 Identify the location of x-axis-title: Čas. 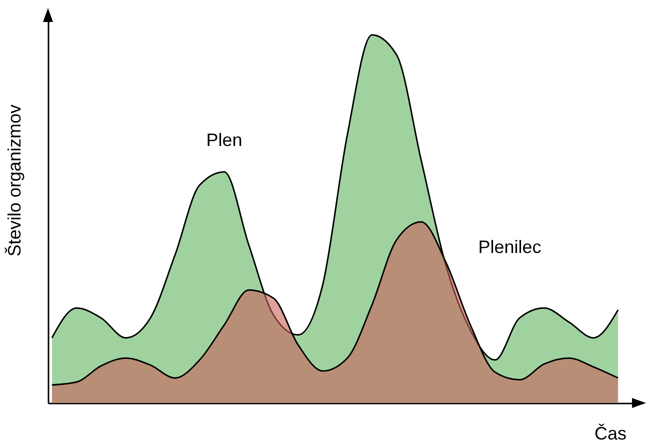
(610, 434).